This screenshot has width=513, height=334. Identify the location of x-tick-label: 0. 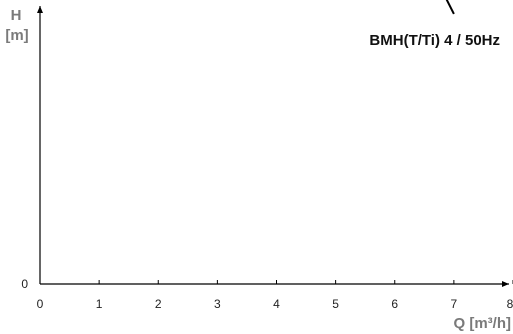
(40, 304).